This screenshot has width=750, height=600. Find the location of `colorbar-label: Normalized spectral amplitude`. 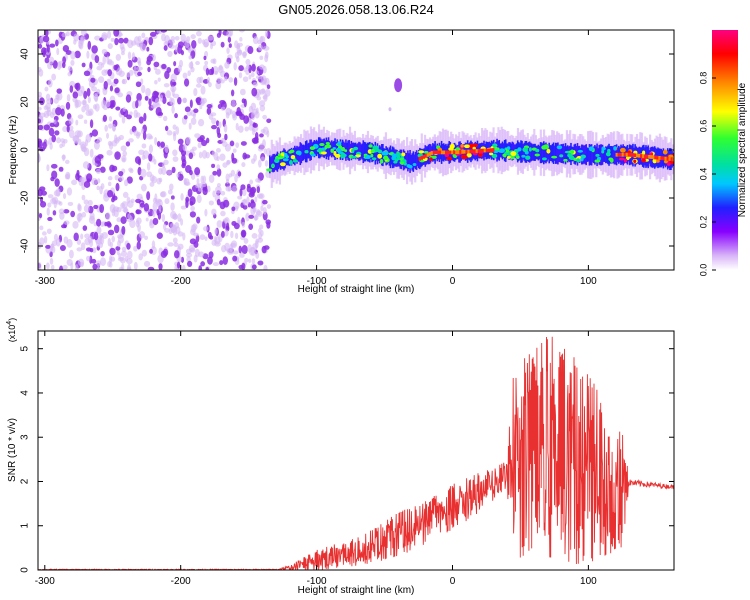

colorbar-label: Normalized spectral amplitude is located at coordinates (742, 149).